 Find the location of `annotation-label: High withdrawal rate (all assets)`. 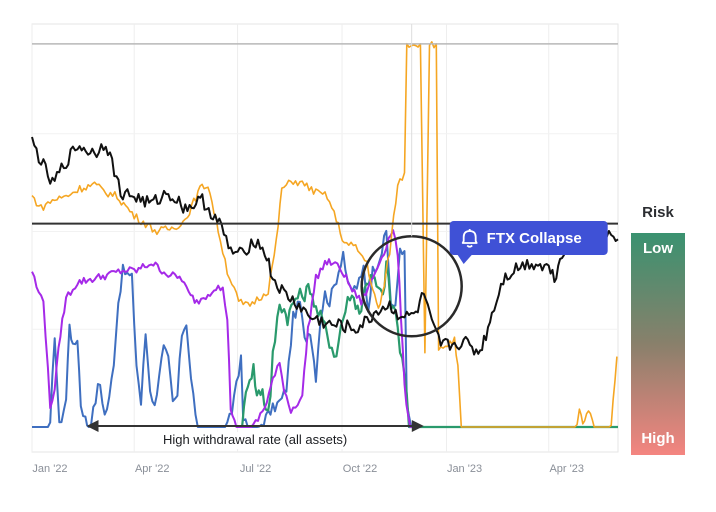

annotation-label: High withdrawal rate (all assets) is located at coordinates (255, 439).